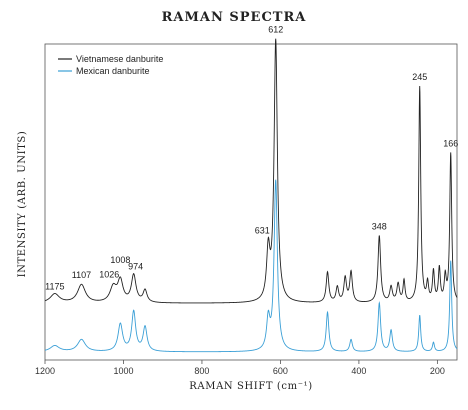 Image resolution: width=468 pixels, height=410 pixels. Describe the element at coordinates (275, 30) in the screenshot. I see `peak-label: 612` at that location.